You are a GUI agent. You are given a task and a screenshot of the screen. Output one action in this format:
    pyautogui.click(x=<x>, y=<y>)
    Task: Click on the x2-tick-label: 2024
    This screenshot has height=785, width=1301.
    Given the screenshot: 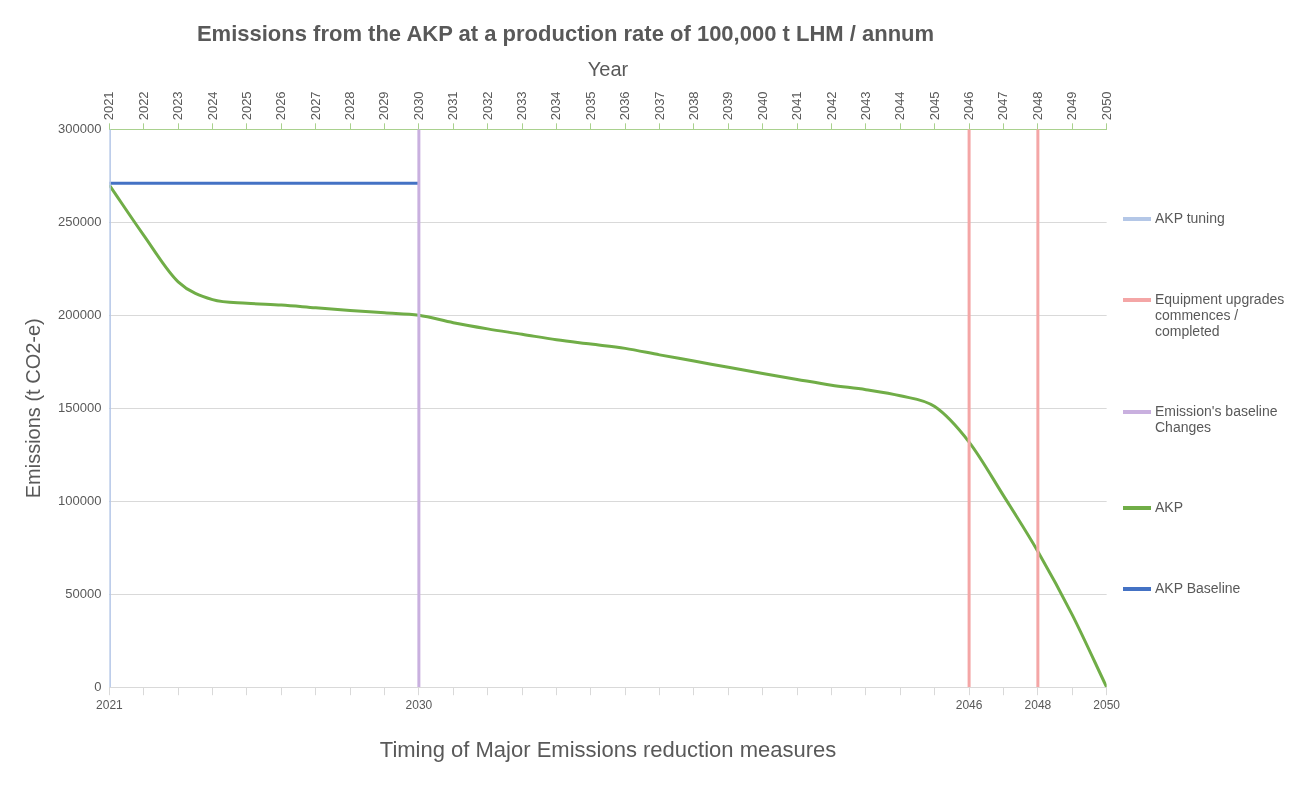 What is the action you would take?
    pyautogui.click(x=212, y=106)
    